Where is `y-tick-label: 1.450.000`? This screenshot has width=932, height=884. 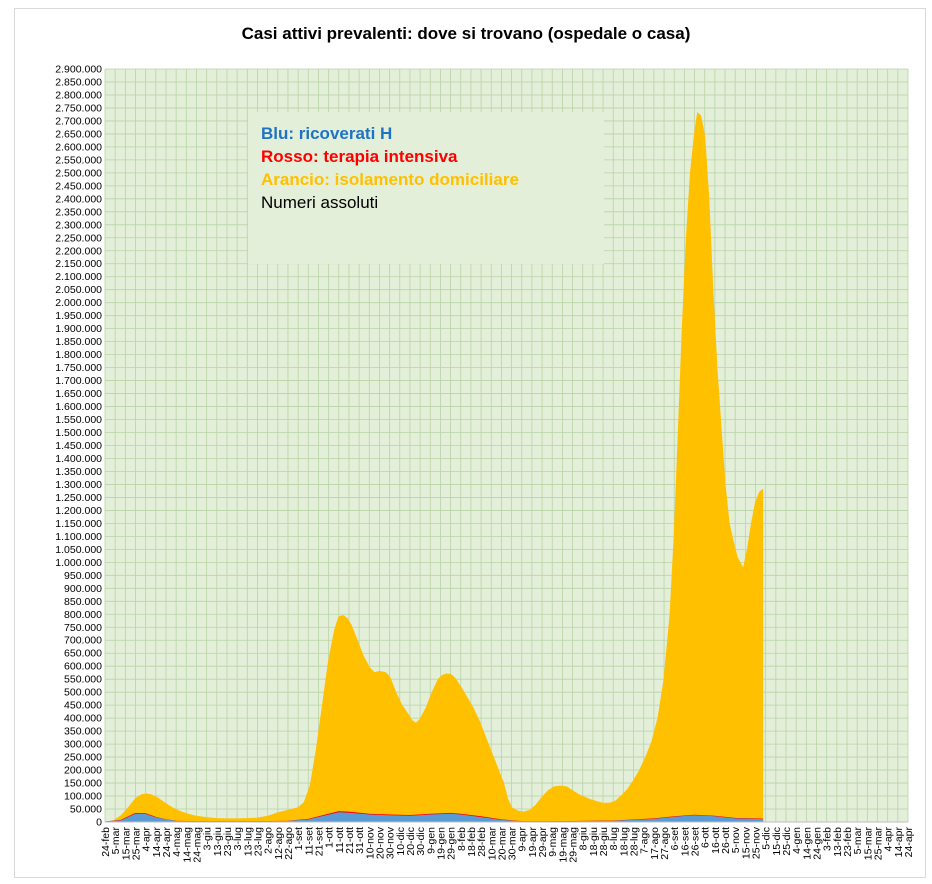
y-tick-label: 1.450.000 is located at coordinates (78, 446).